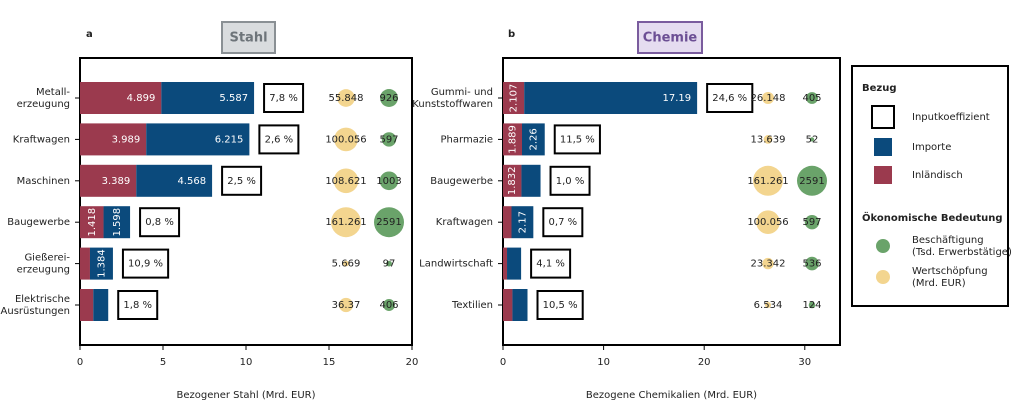  I want to click on bar-value-label: 3.989, so click(126, 139).